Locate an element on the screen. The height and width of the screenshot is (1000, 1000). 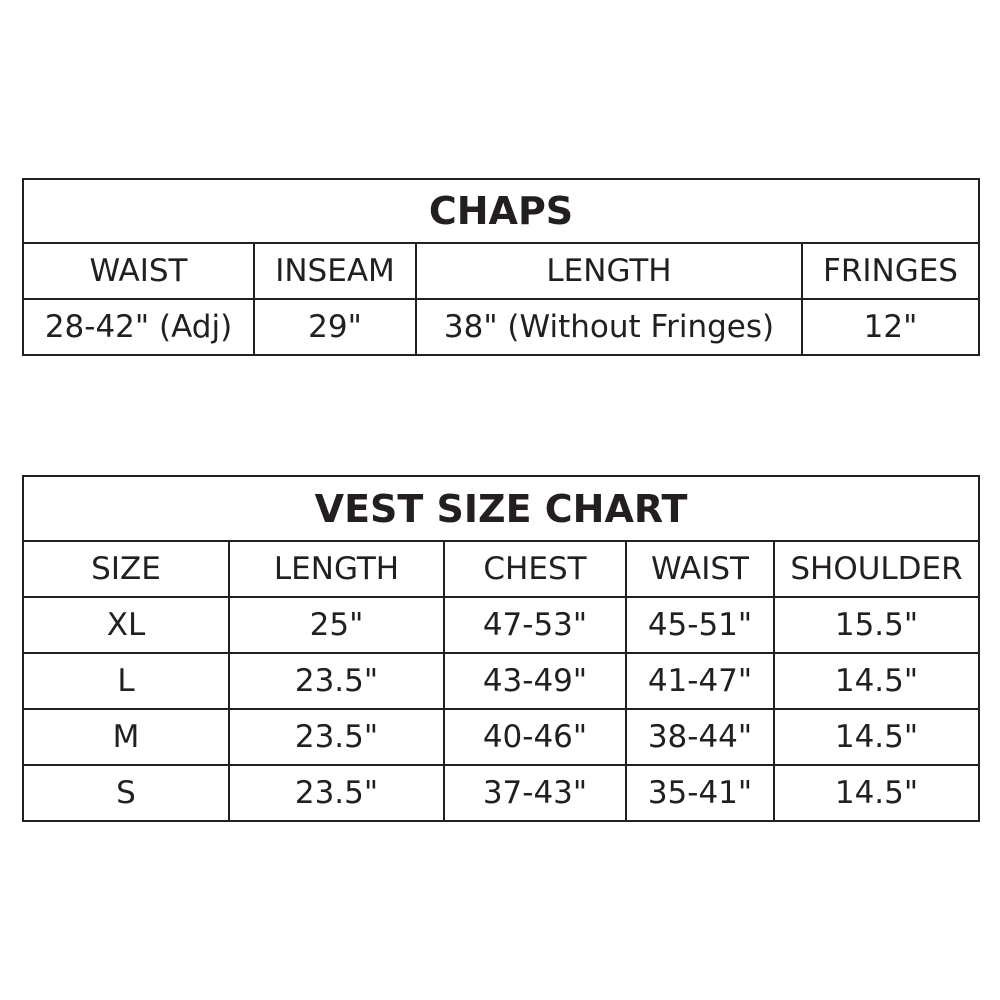
vest-cell: 35-41" is located at coordinates (700, 793).